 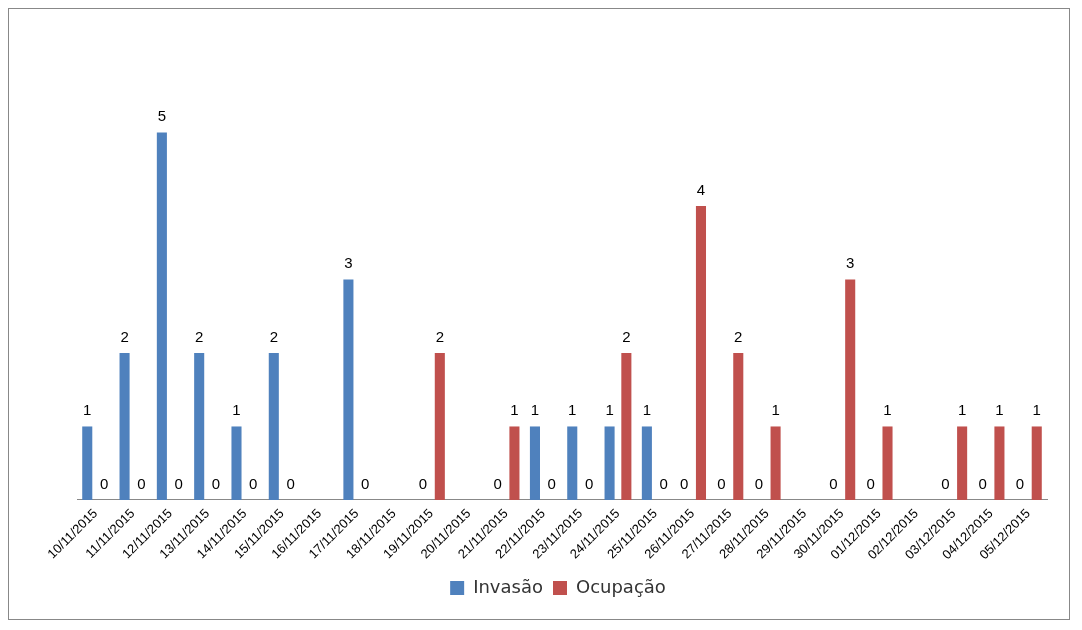 I want to click on legend-label: Ocupação, so click(x=620, y=586).